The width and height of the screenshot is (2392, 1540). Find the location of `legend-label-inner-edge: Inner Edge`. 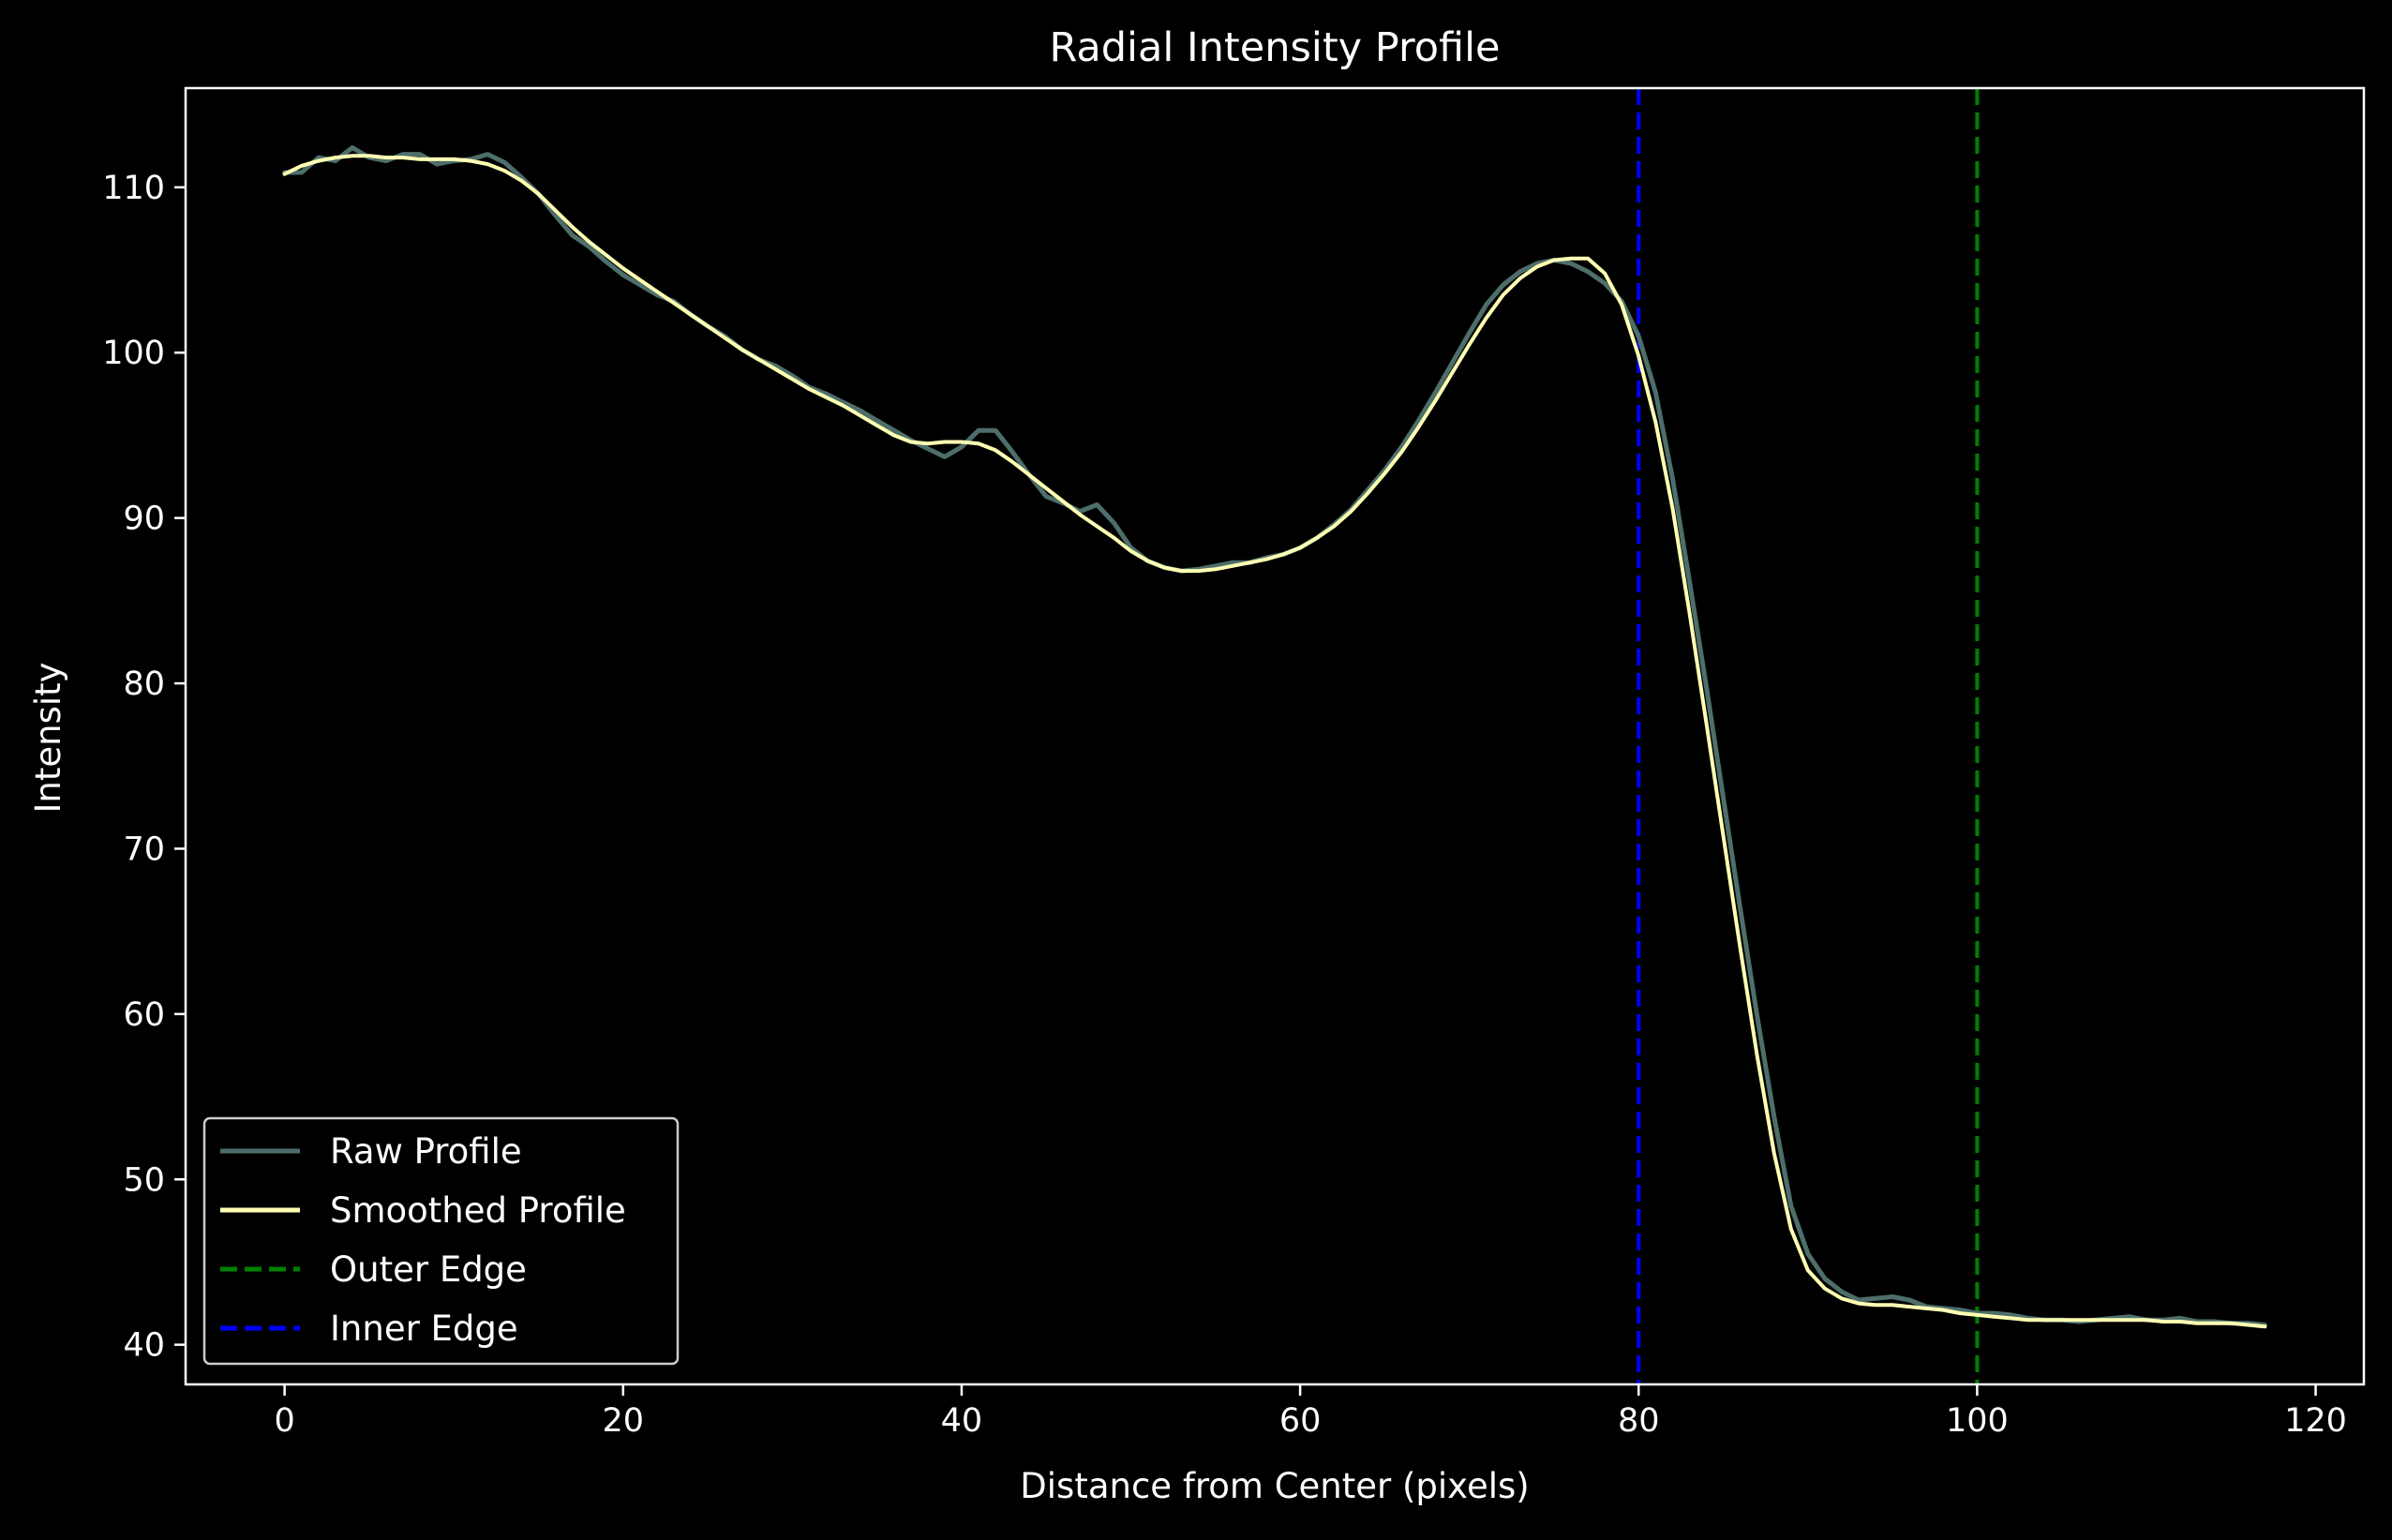

legend-label-inner-edge: Inner Edge is located at coordinates (424, 1328).